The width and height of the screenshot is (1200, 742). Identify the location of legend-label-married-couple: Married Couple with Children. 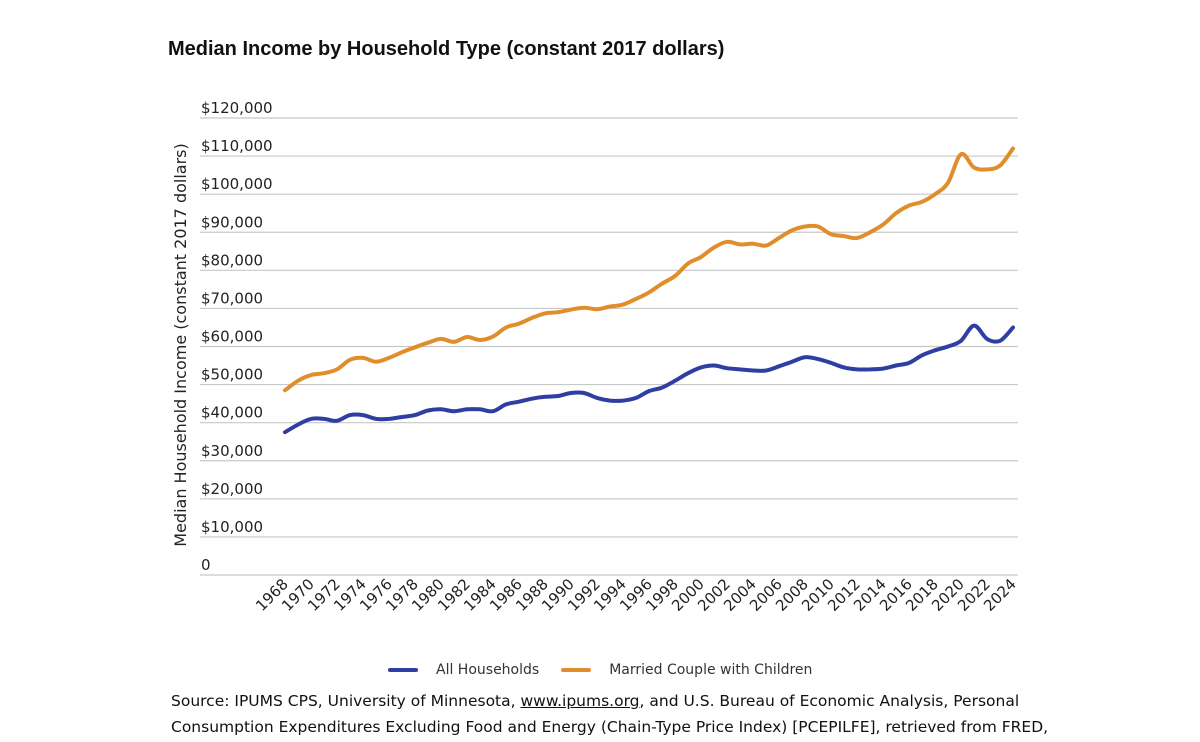
(711, 670).